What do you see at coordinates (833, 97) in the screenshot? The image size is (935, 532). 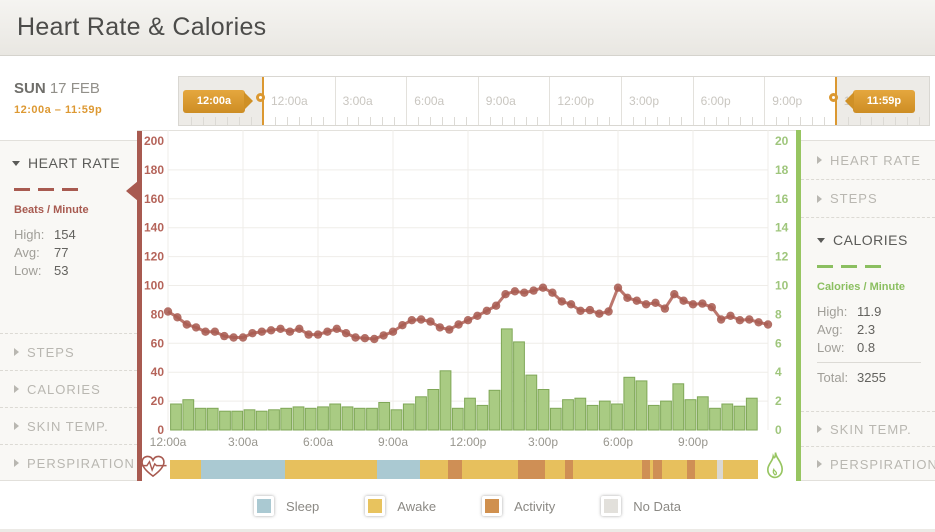 I see `timeline-end-handle` at bounding box center [833, 97].